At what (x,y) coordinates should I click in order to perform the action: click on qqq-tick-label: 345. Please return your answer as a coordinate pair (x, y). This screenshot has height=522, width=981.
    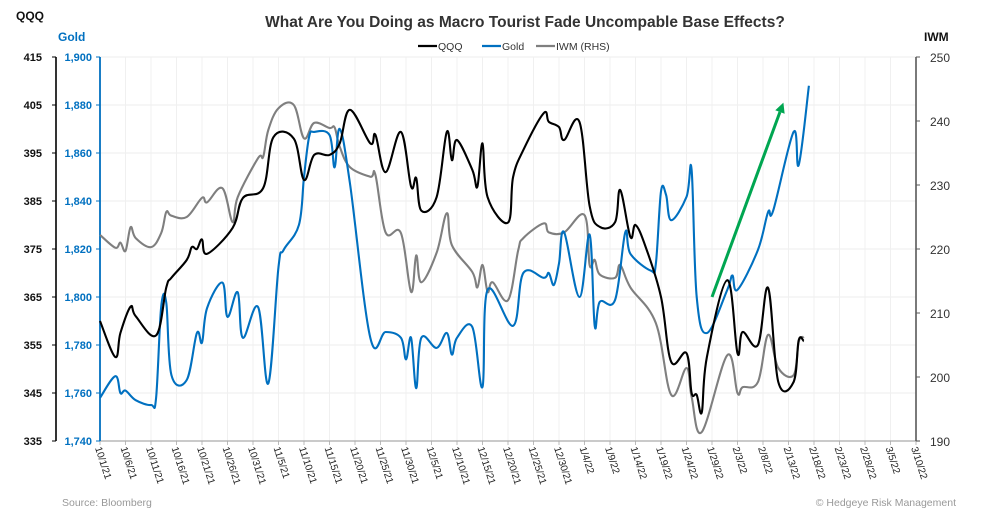
    Looking at the image, I should click on (33, 394).